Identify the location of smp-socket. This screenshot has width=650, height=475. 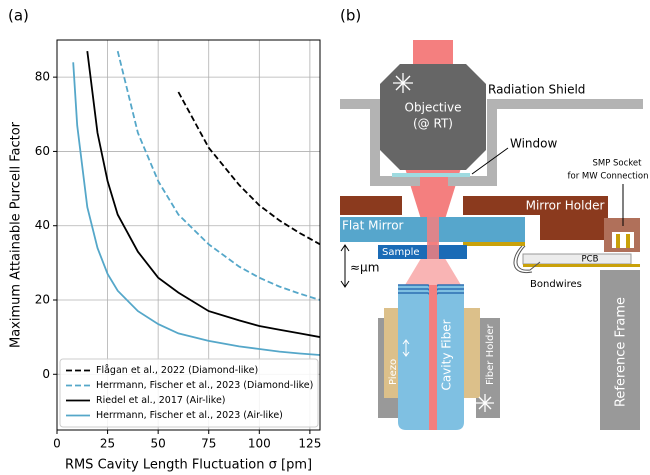
(623, 240).